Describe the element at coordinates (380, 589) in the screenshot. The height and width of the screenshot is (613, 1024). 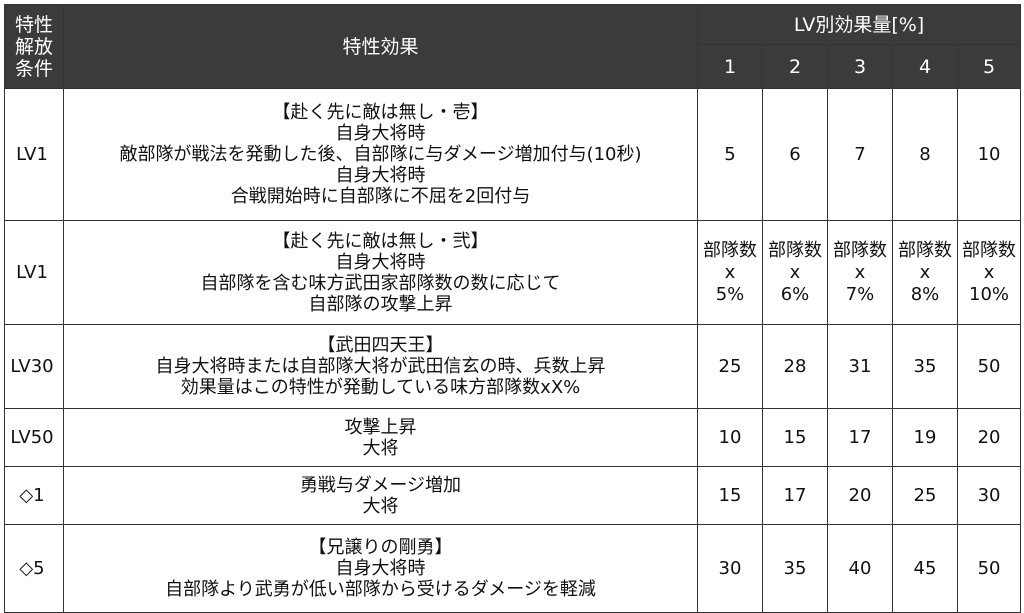
I see `effect-line: 自部隊より武勇が低い部隊から受けるダメージを軽減` at that location.